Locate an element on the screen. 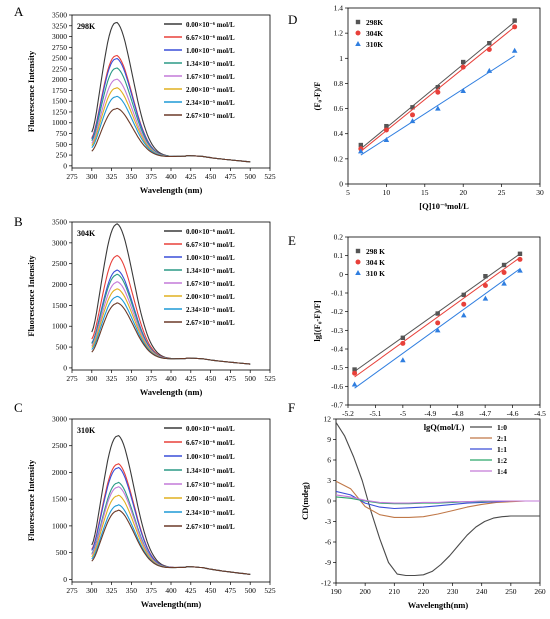 This screenshot has width=550, height=619. y-tick-label: 1.4 is located at coordinates (339, 8).